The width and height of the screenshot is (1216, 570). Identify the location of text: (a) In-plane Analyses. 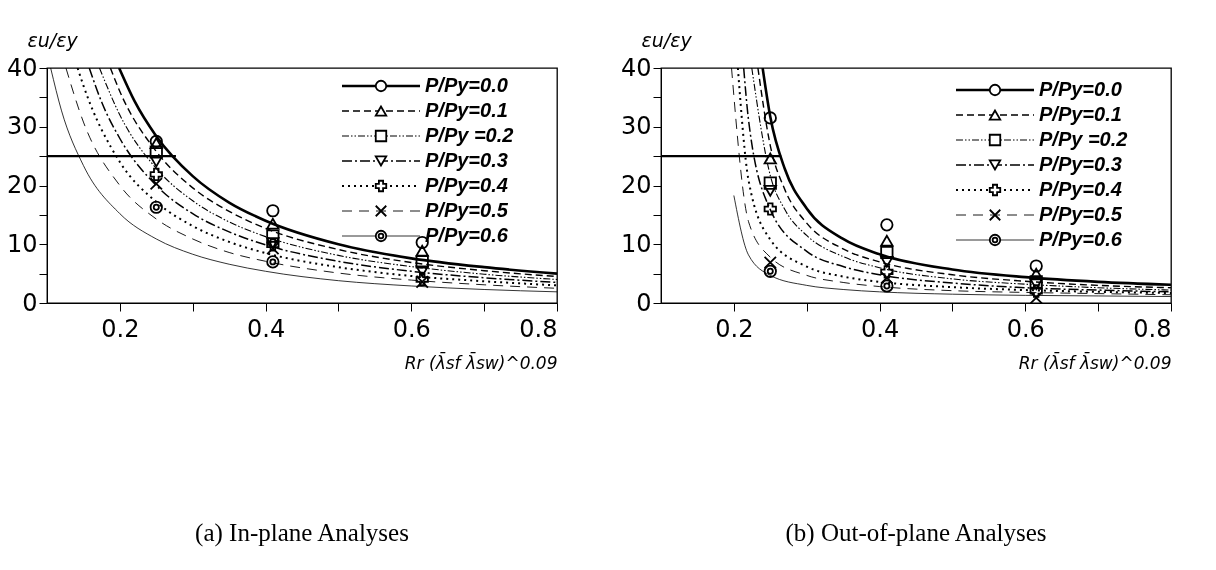
(302, 533).